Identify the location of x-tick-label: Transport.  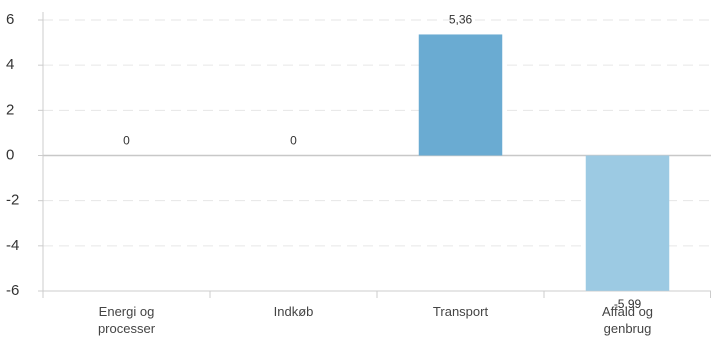
(460, 311).